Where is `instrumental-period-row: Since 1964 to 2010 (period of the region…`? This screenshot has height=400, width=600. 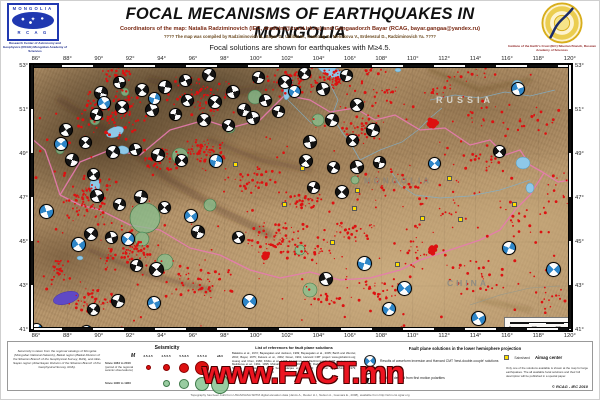
instrumental-period-row: Since 1964 to 2010 (period of the region… is located at coordinates (167, 367).